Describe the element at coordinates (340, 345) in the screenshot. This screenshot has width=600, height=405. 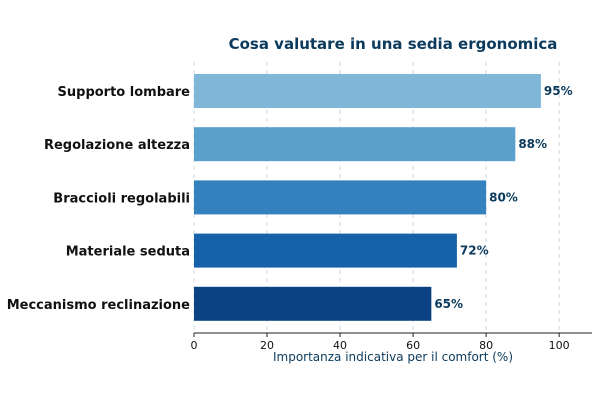
I see `x-tick-label: 40` at that location.